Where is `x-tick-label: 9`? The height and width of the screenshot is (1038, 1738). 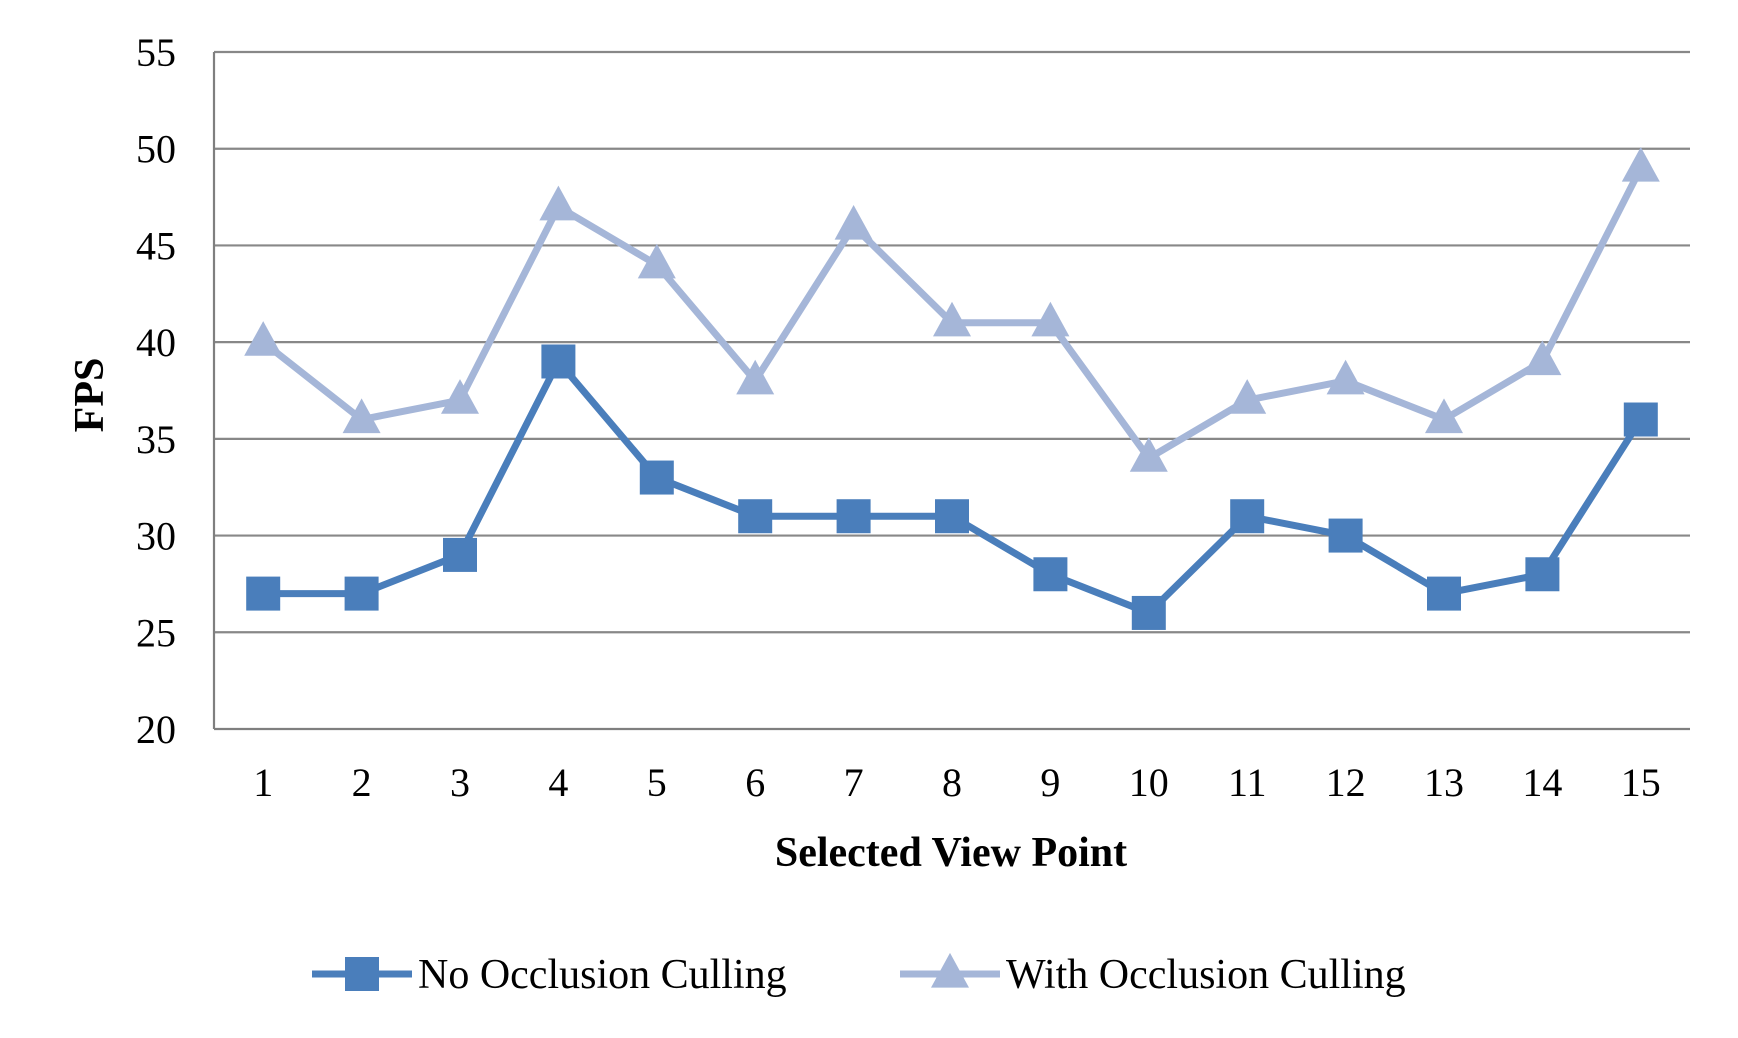
x-tick-label: 9 is located at coordinates (1050, 782).